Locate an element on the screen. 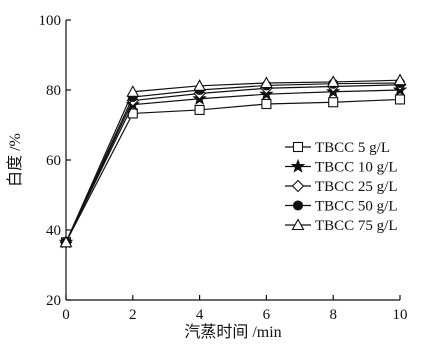  legend-label: TBCC 75 g/L is located at coordinates (356, 226).